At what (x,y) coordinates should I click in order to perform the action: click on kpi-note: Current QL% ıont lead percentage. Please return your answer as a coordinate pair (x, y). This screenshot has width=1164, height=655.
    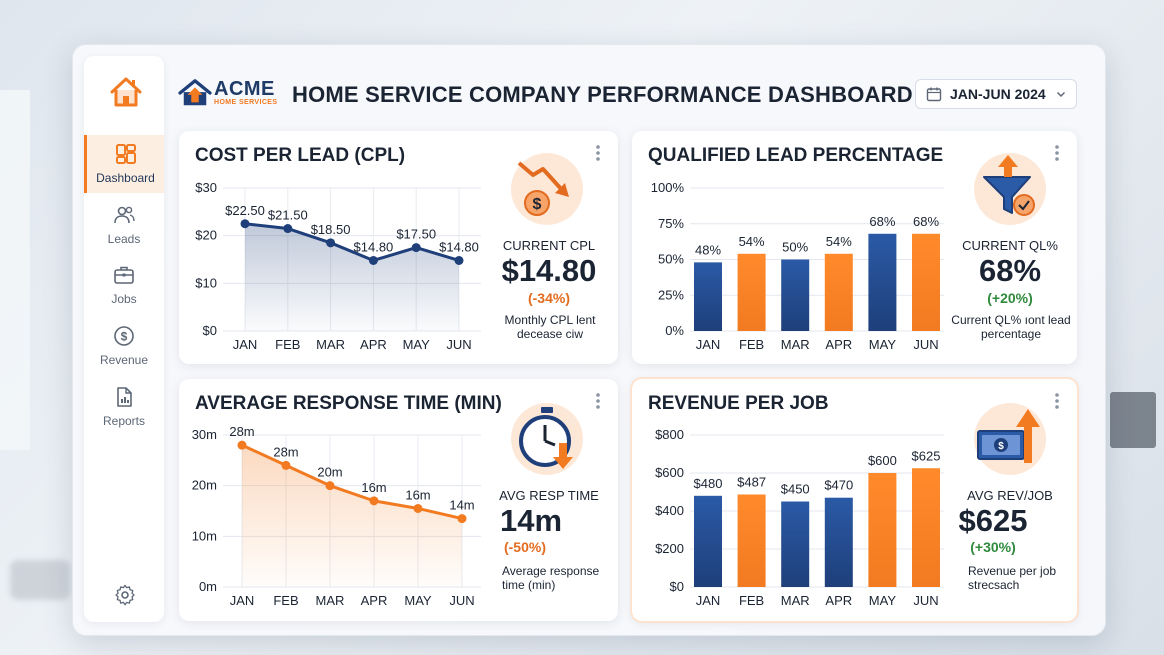
    Looking at the image, I should click on (1011, 327).